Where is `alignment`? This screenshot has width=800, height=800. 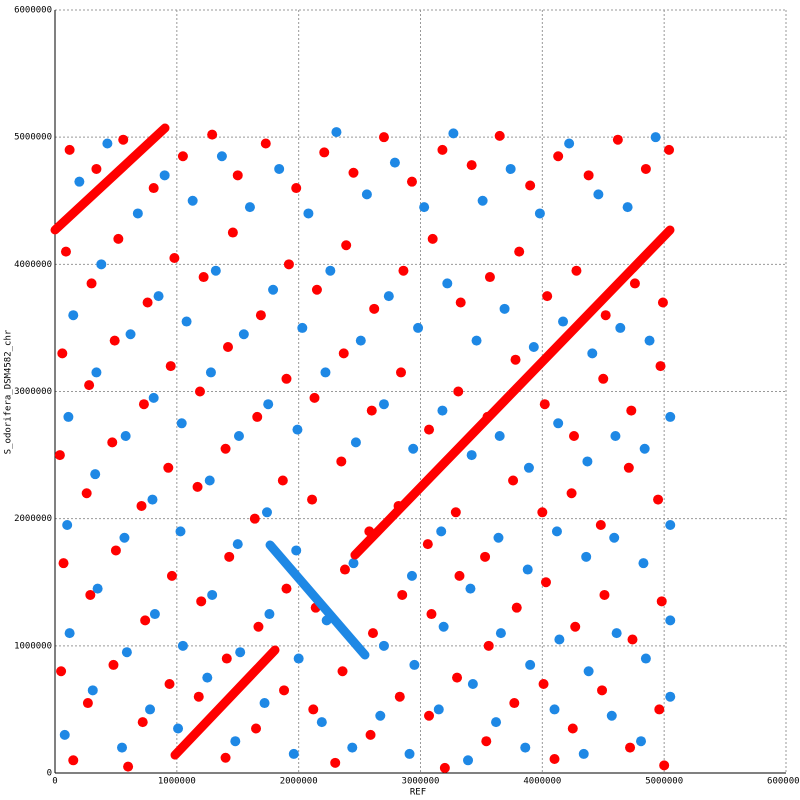 alignment is located at coordinates (317, 600).